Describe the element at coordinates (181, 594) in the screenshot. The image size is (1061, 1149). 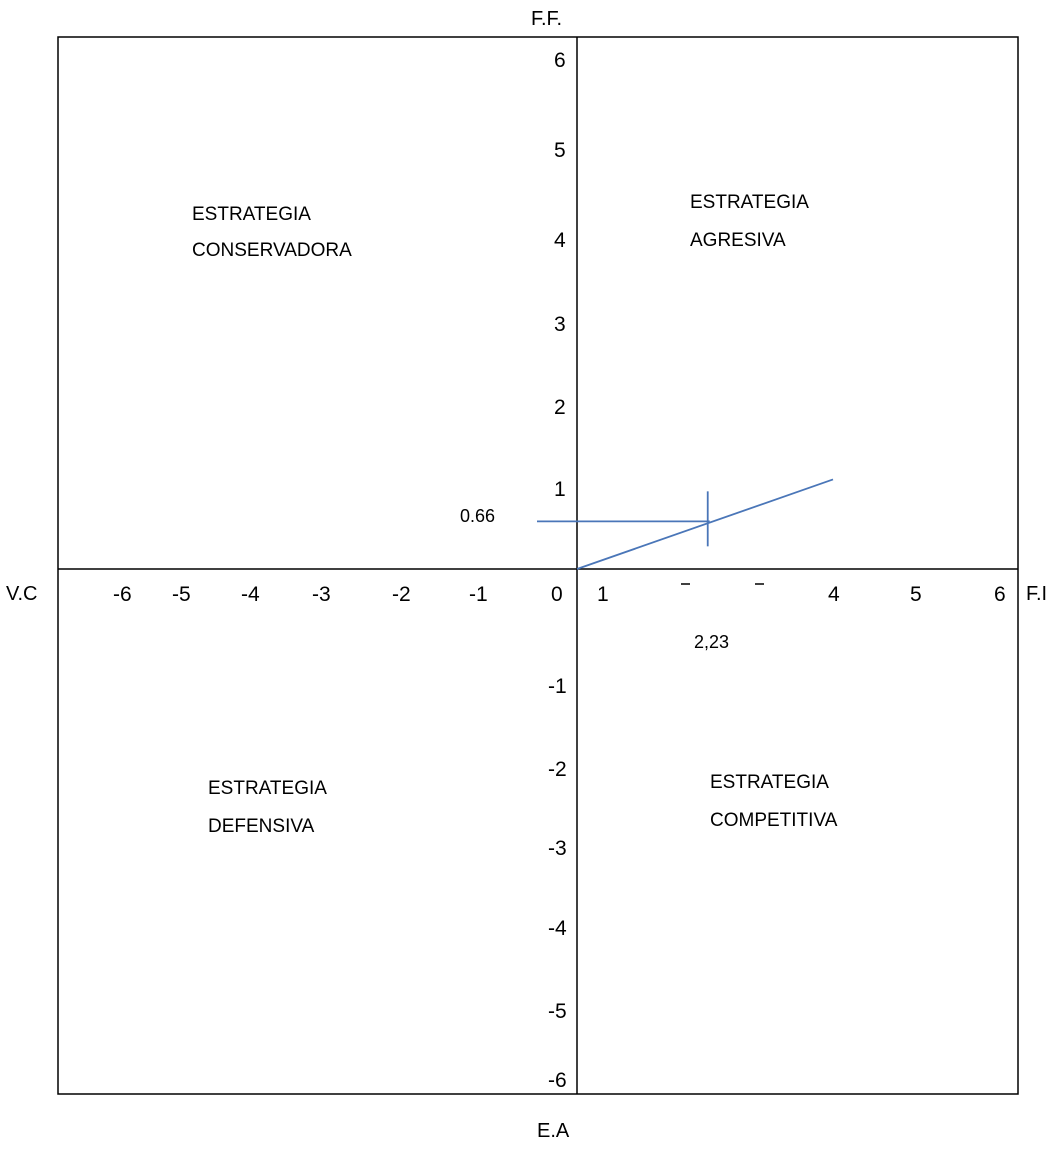
I see `x-tick-label: -5` at that location.